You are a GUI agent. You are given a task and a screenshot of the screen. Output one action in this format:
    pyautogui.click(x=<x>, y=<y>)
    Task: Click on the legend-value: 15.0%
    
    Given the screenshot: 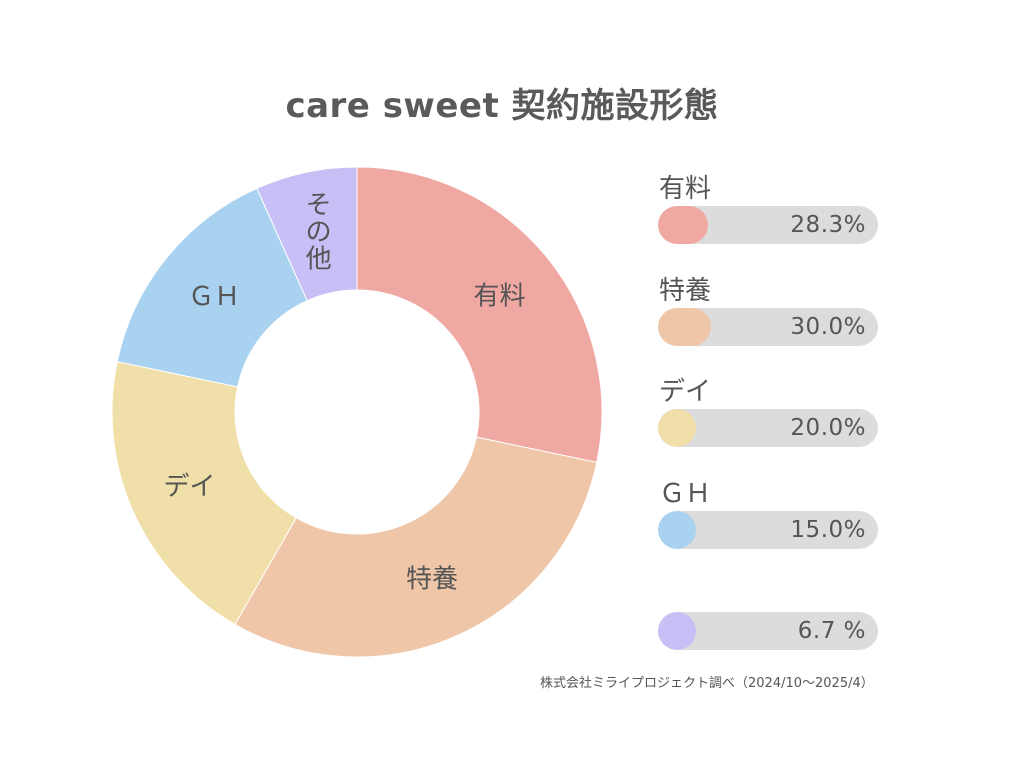 What is the action you would take?
    pyautogui.click(x=828, y=530)
    